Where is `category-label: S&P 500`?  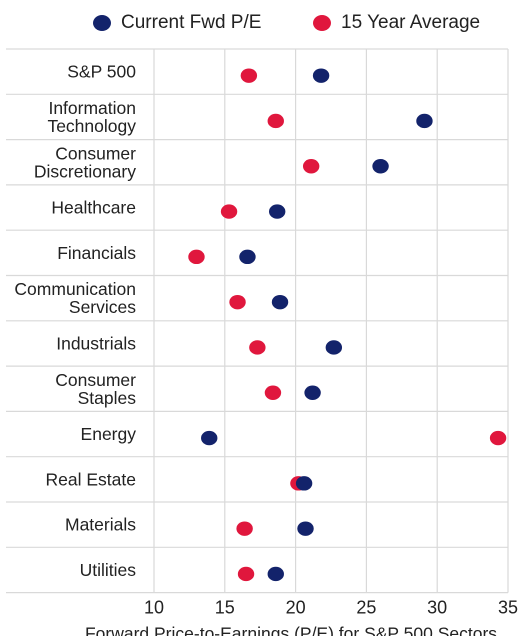 category-label: S&P 500 is located at coordinates (101, 72).